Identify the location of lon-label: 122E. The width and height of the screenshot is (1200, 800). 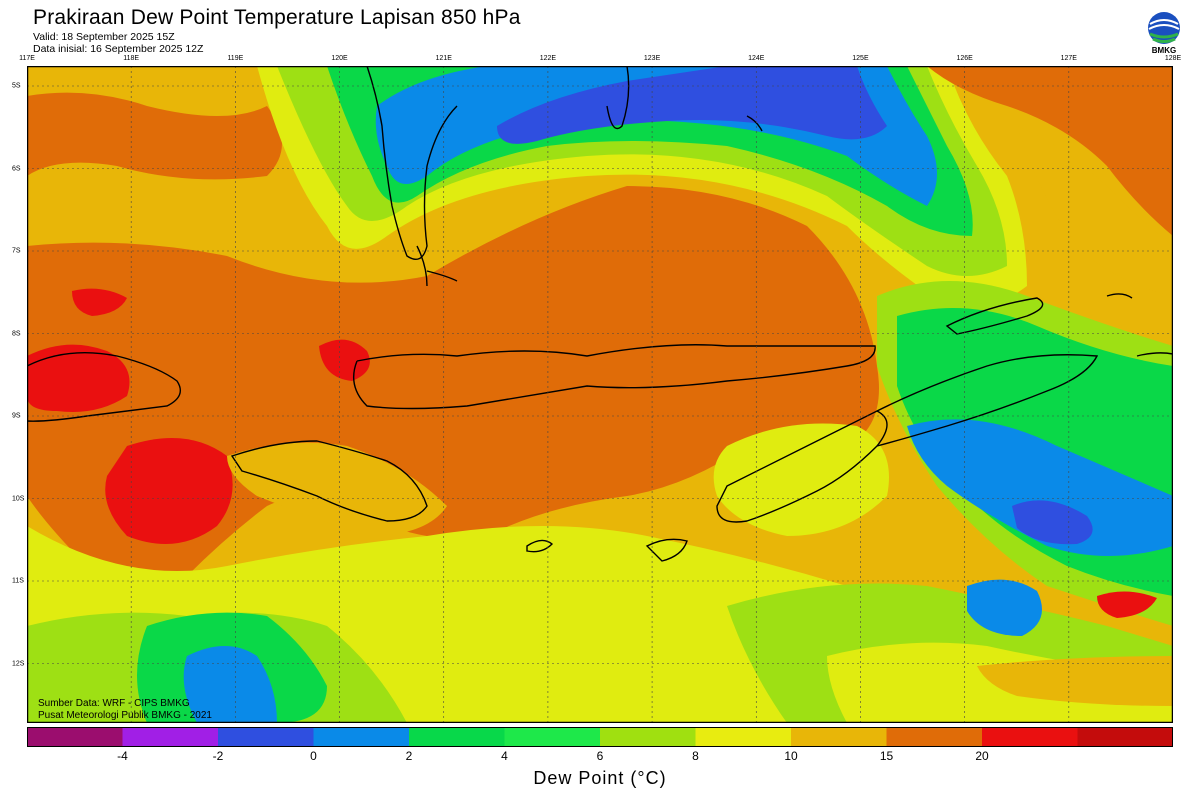
(548, 58).